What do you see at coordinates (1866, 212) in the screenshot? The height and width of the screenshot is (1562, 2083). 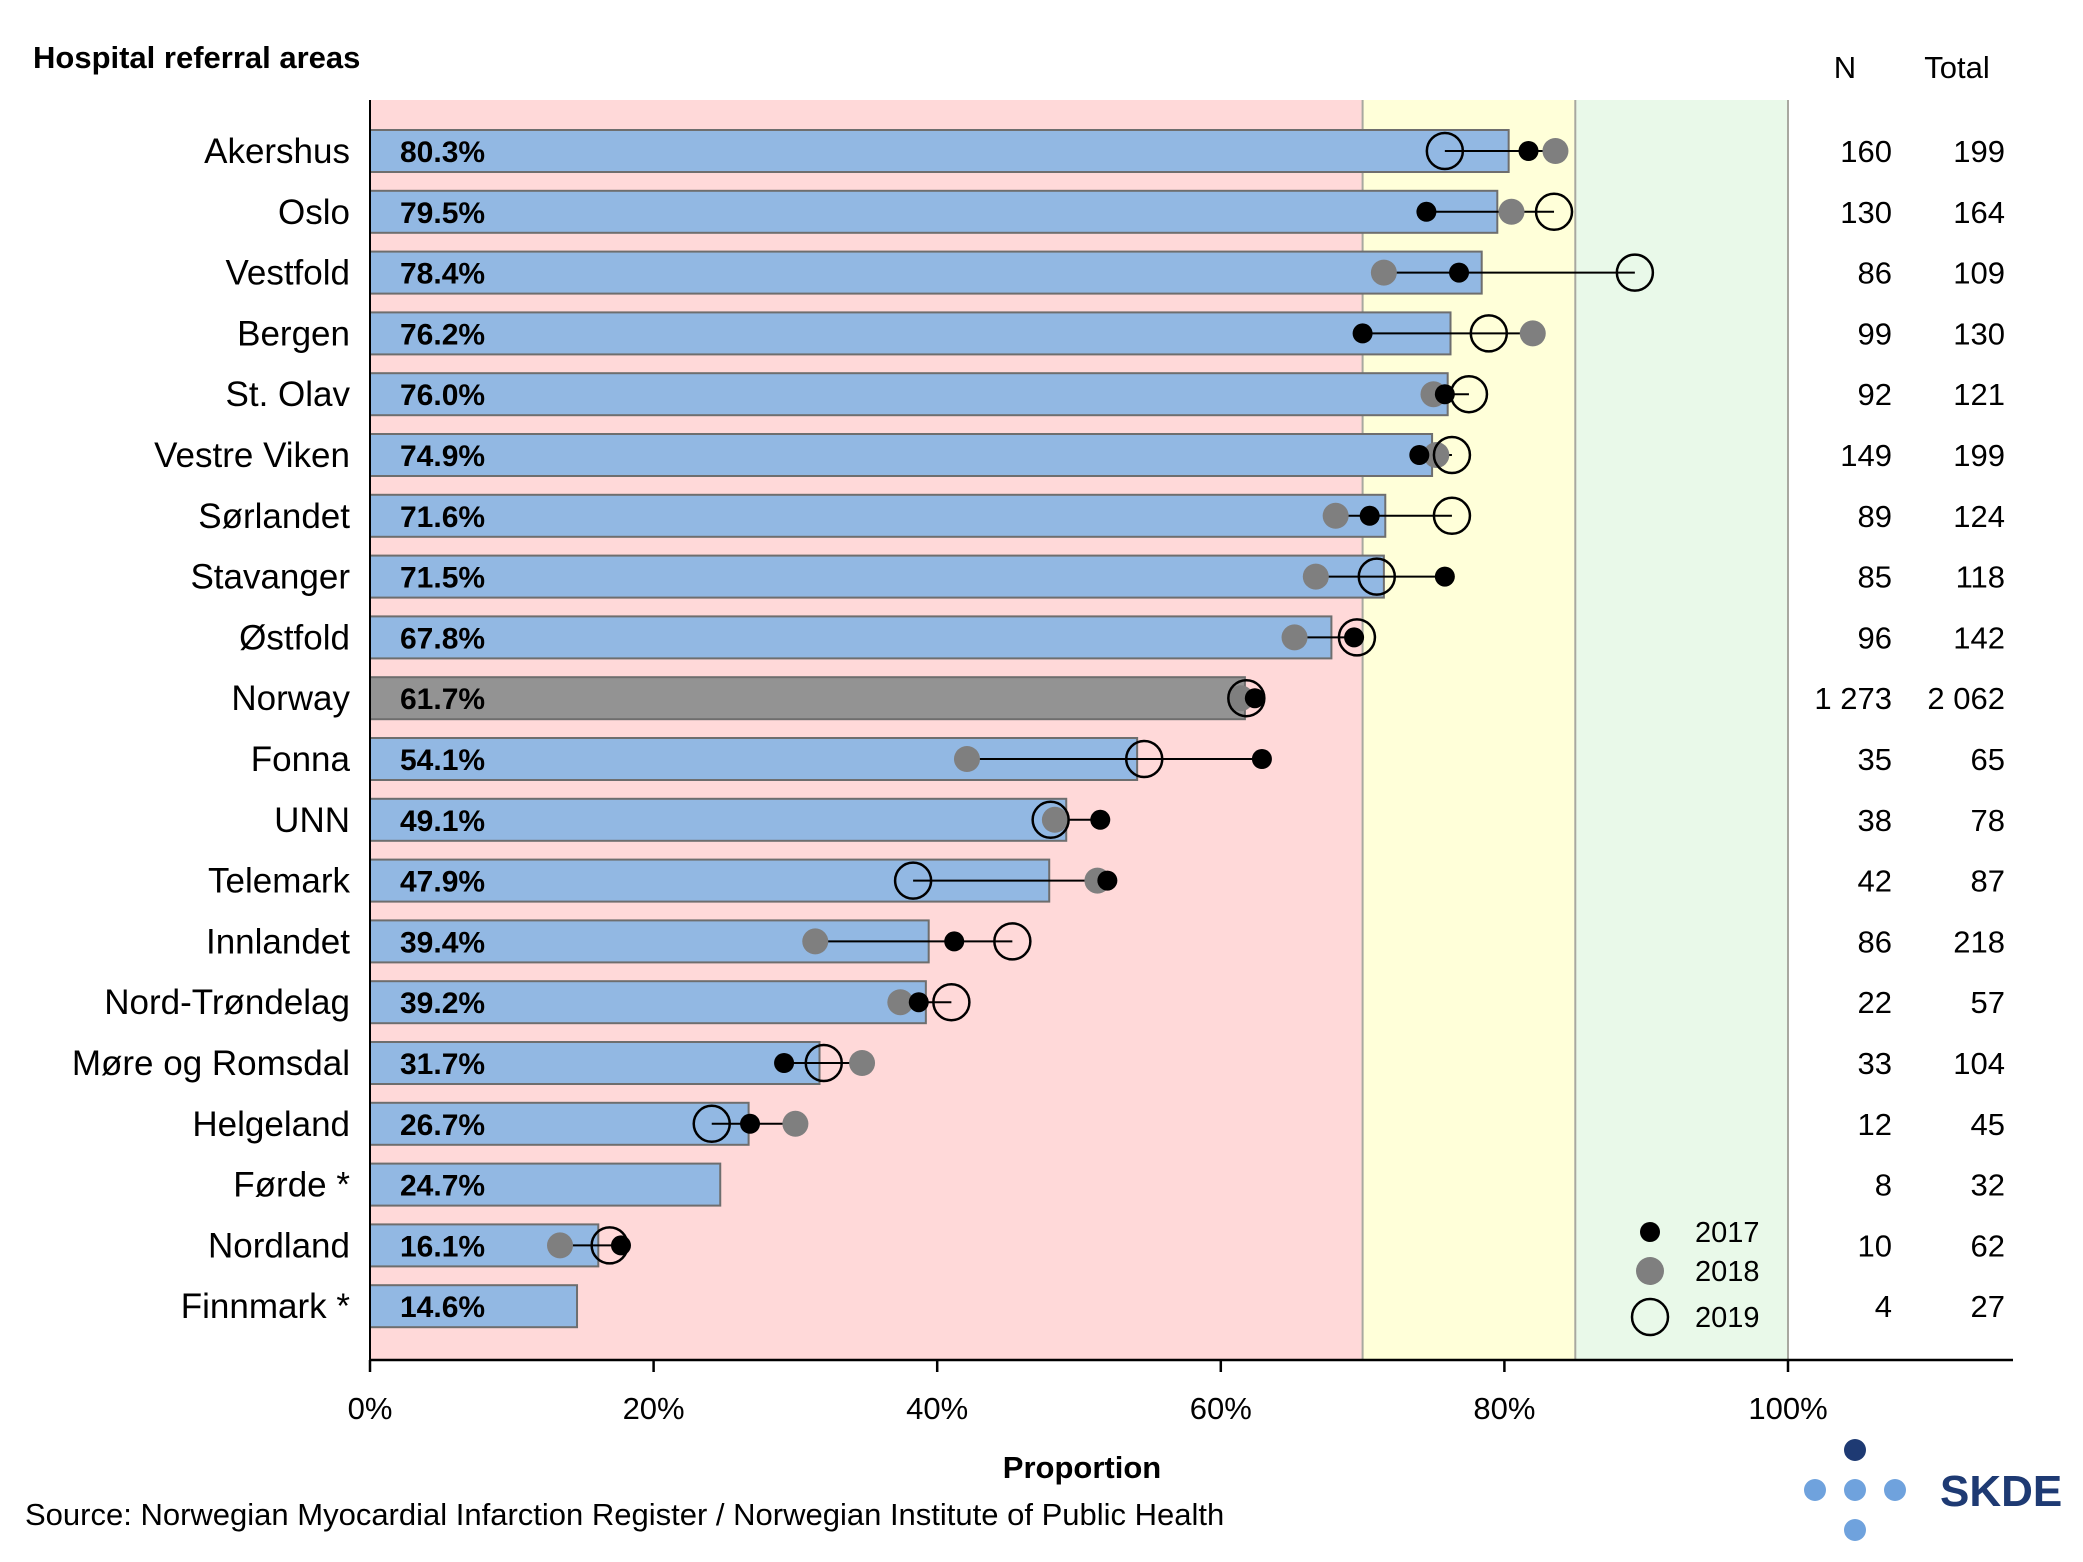 I see `n-value-oslo: 130` at bounding box center [1866, 212].